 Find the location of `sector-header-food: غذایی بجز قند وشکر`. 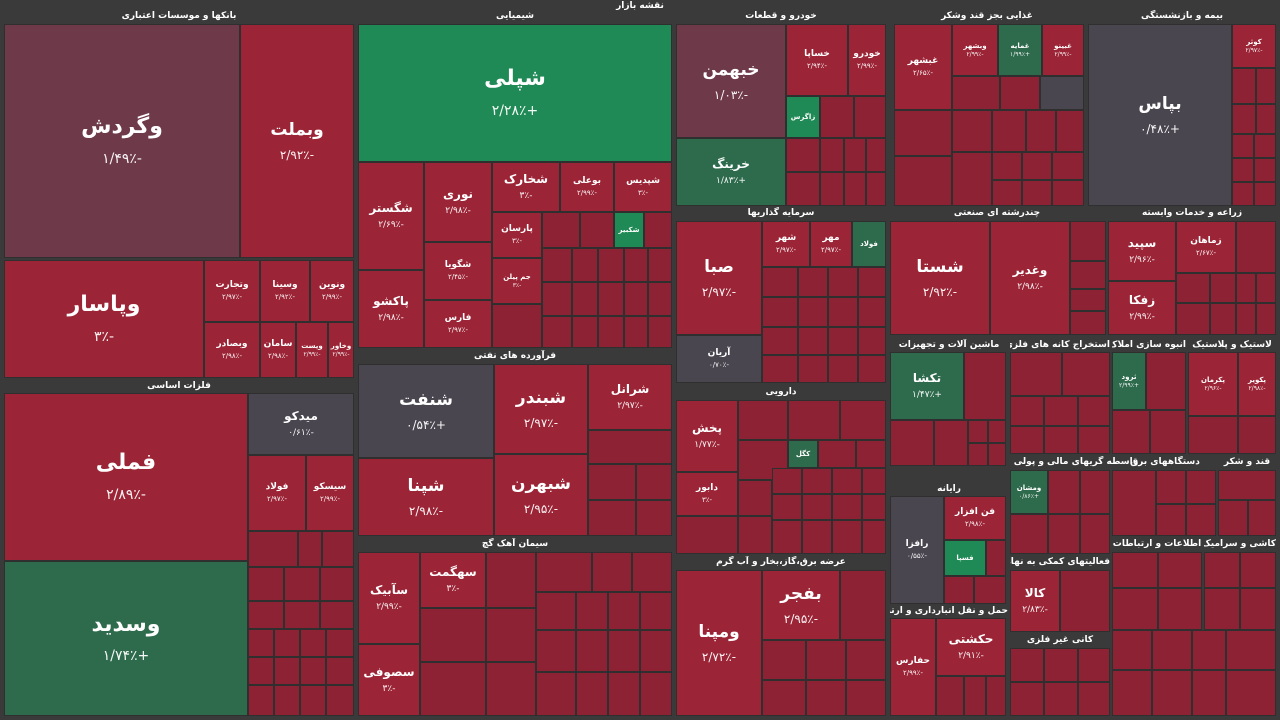

sector-header-food: غذایی بجز قند وشکر is located at coordinates (987, 16).